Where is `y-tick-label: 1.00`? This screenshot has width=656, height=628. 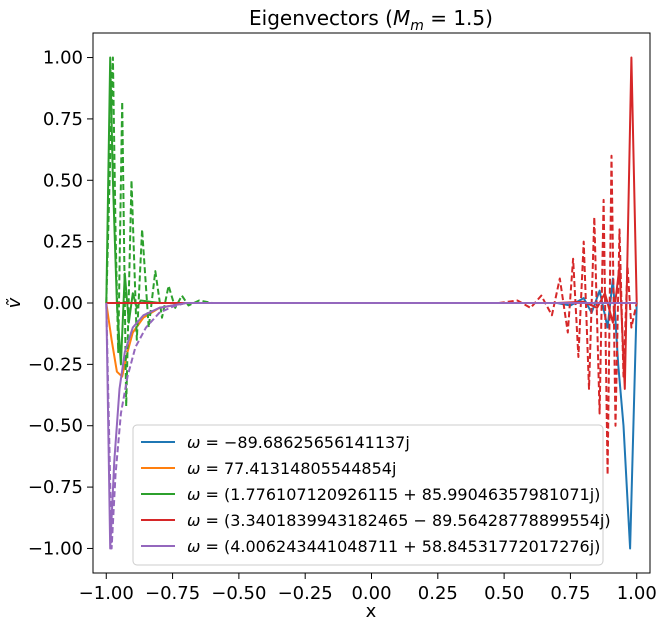
y-tick-label: 1.00 is located at coordinates (63, 58).